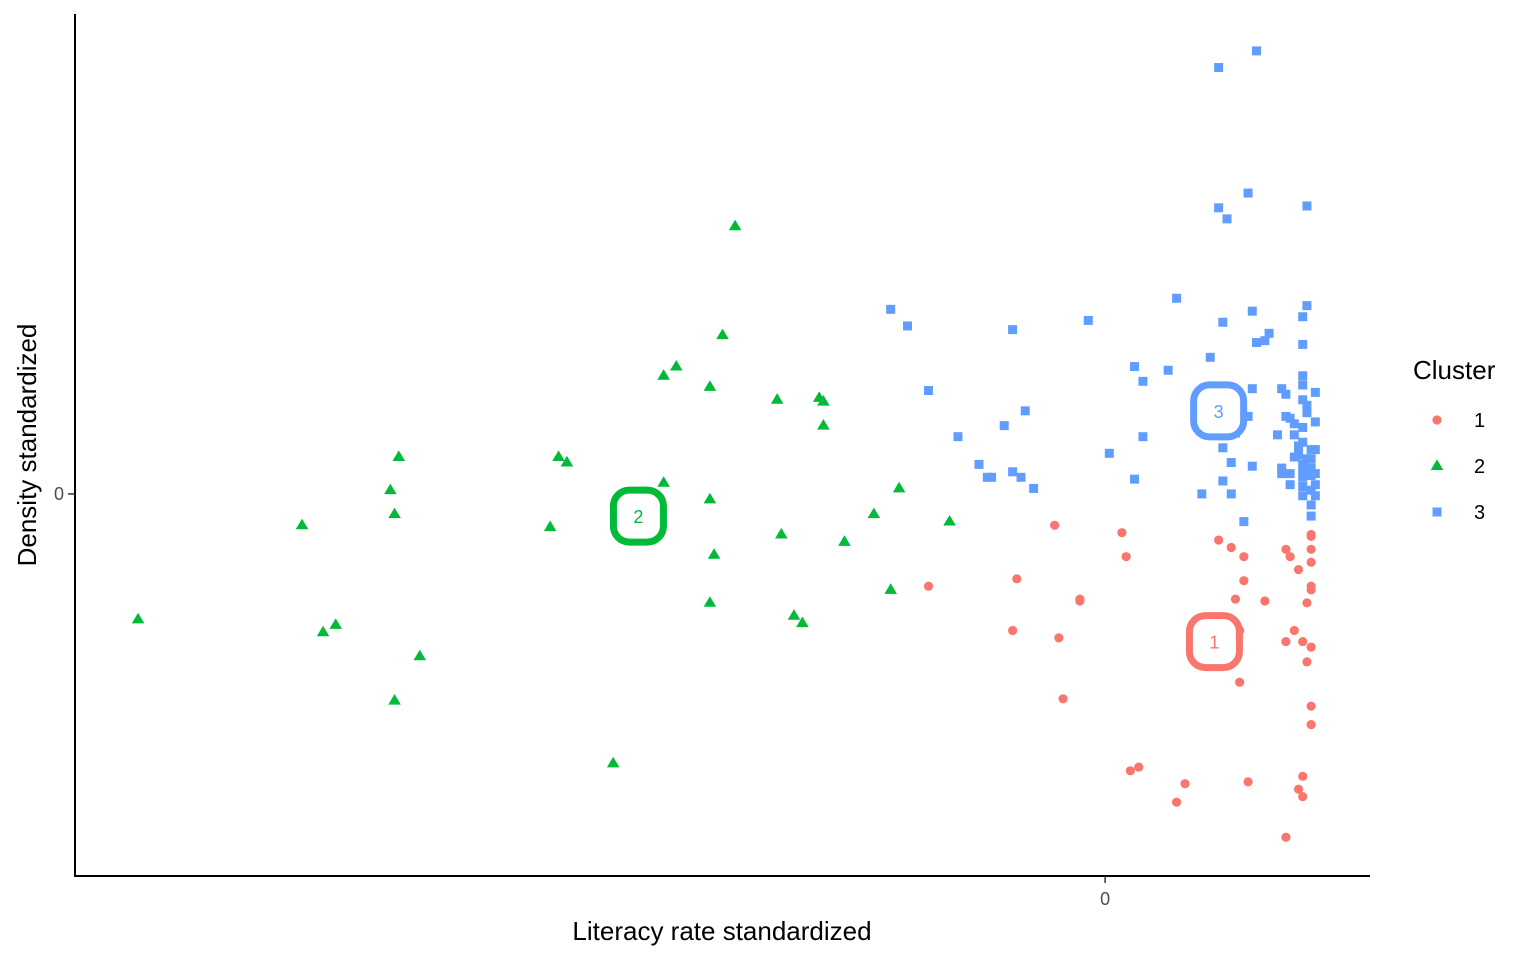 Image resolution: width=1536 pixels, height=960 pixels. I want to click on legend: Cluster 1 2 3, so click(1454, 439).